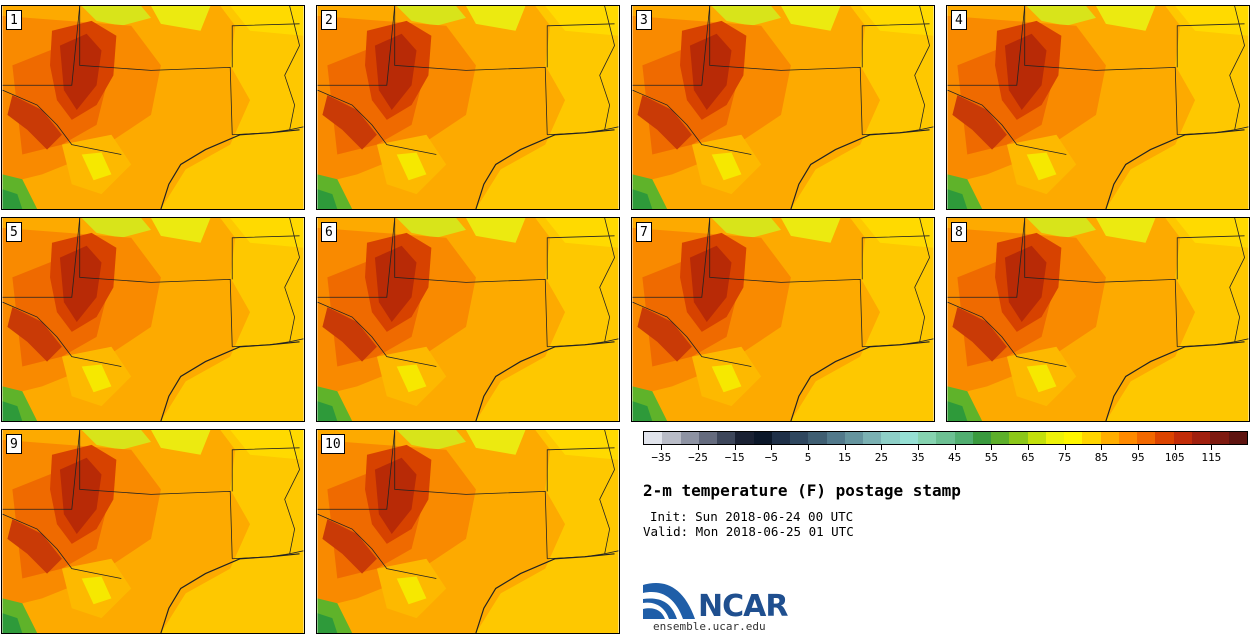 The width and height of the screenshot is (1260, 635). Describe the element at coordinates (771, 457) in the screenshot. I see `colorbar-tick-label: −5` at that location.